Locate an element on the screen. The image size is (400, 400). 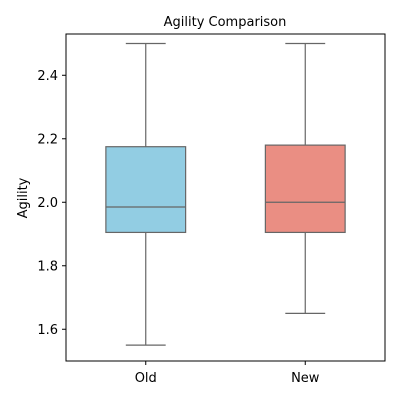
y-tick-label: 2.2 is located at coordinates (47, 139).